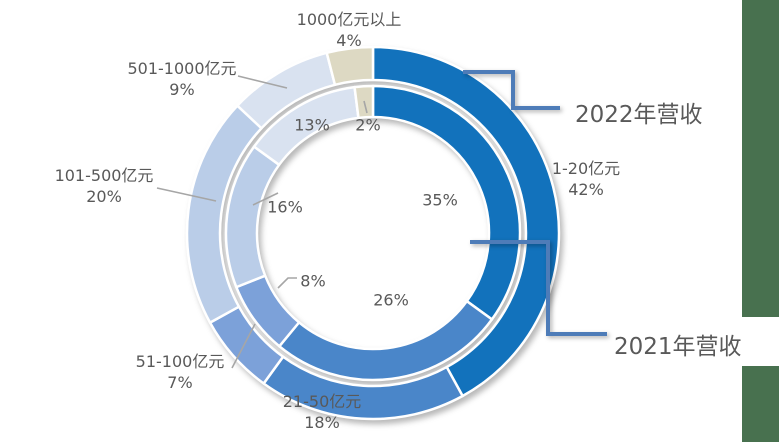 The width and height of the screenshot is (779, 442). Describe the element at coordinates (349, 40) in the screenshot. I see `label-1000-plus-pct: 4%` at that location.